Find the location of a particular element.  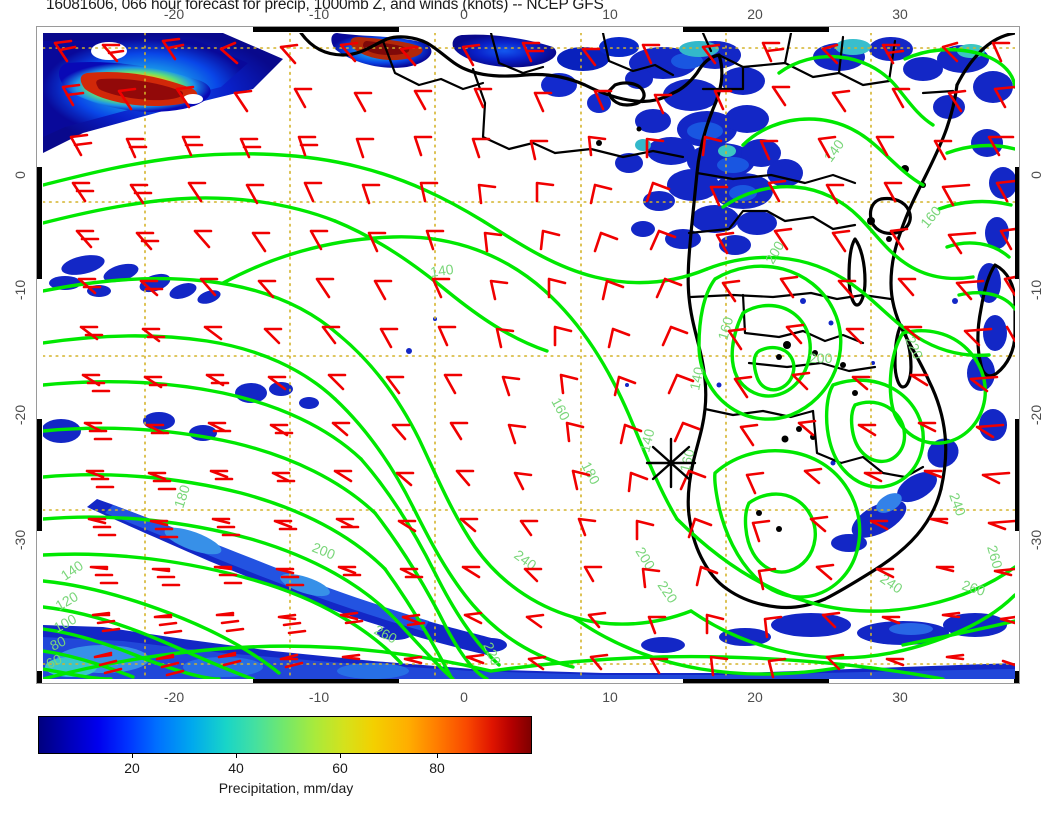

colorbar: 20 40 60 80 Precipitation, mm/day is located at coordinates (285, 756).